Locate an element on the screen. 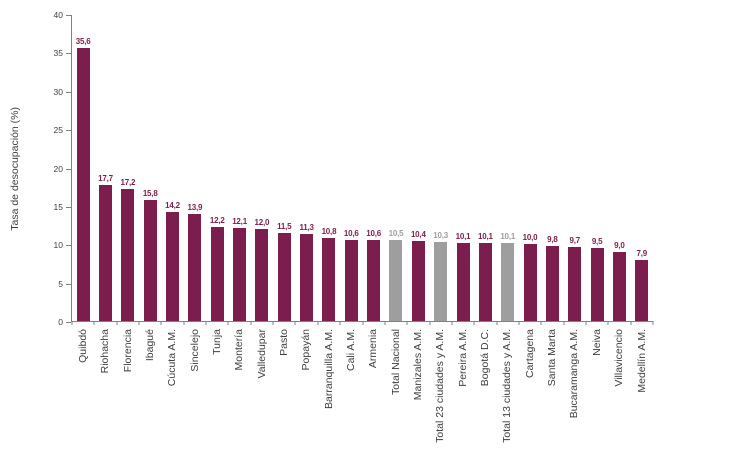 The height and width of the screenshot is (469, 730). bar-value-label: 10,0 is located at coordinates (530, 238).